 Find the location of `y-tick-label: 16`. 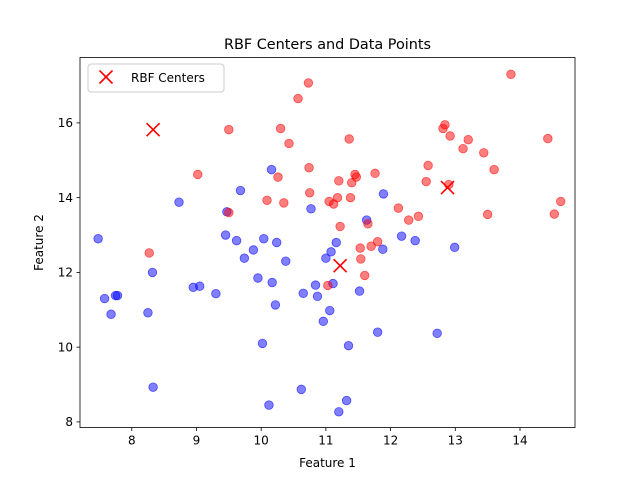

y-tick-label: 16 is located at coordinates (65, 123).